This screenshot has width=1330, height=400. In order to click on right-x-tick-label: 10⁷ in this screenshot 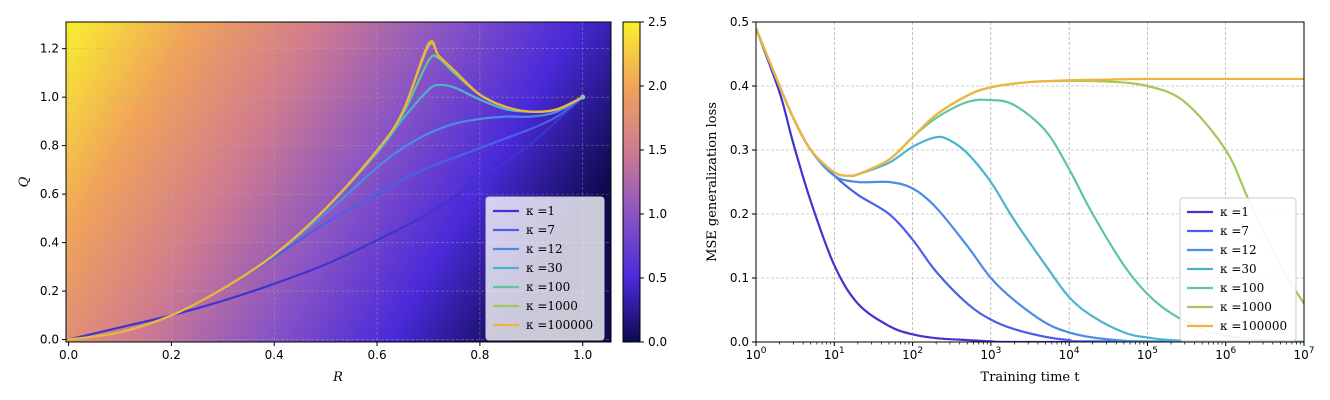, I will do `click(1303, 354)`.